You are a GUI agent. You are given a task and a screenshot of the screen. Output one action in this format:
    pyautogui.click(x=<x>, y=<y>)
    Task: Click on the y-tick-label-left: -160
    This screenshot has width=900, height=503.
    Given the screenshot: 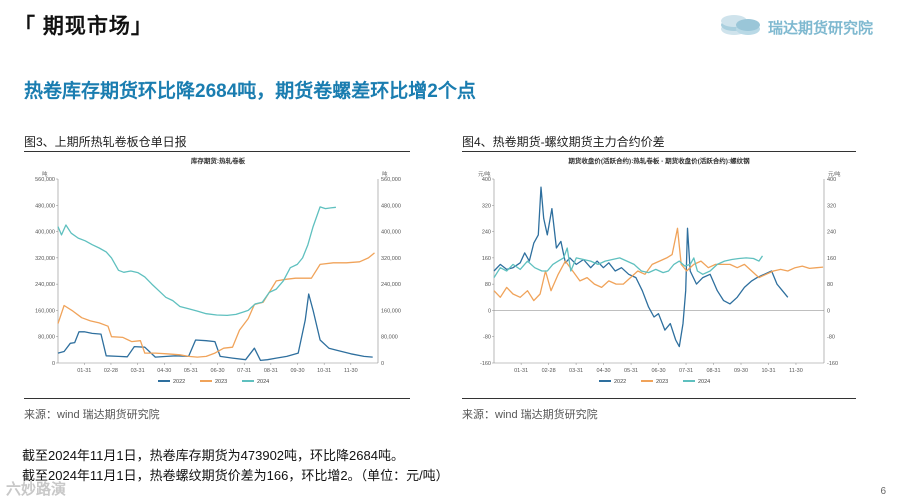 What is the action you would take?
    pyautogui.click(x=485, y=364)
    